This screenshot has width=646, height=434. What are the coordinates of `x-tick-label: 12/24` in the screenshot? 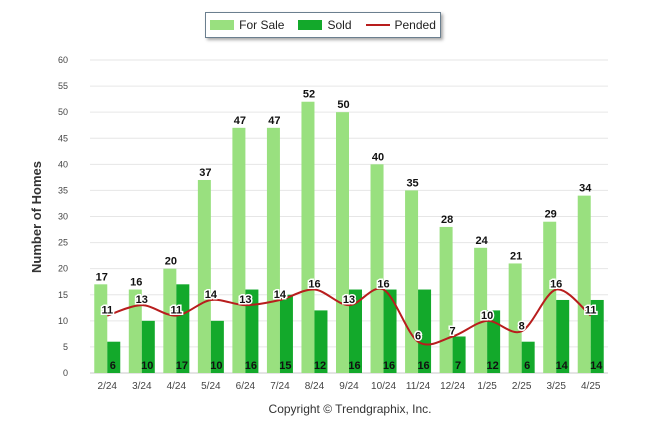 It's located at (452, 386).